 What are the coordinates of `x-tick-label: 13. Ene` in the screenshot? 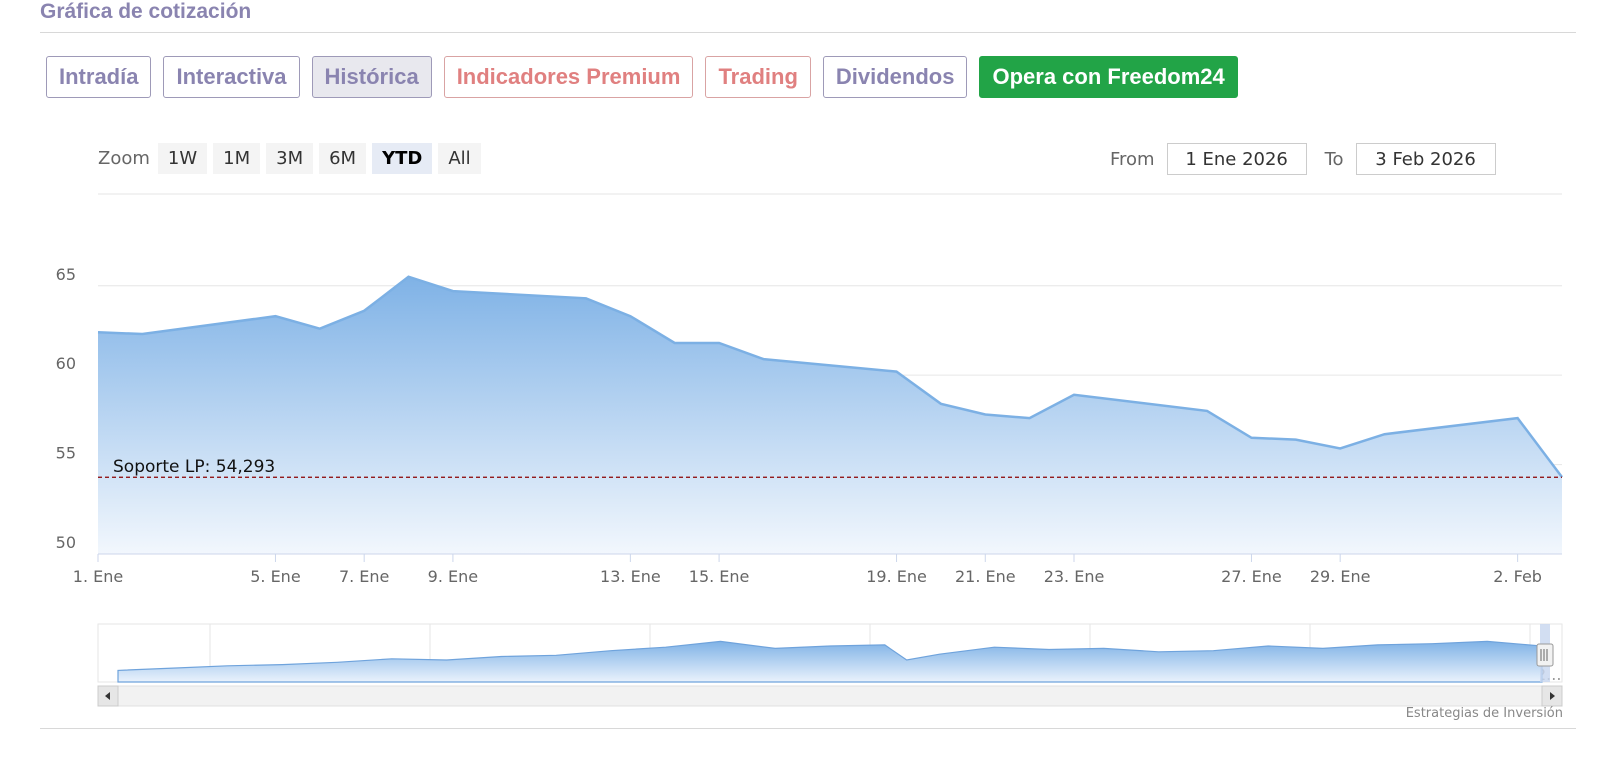 It's located at (630, 576).